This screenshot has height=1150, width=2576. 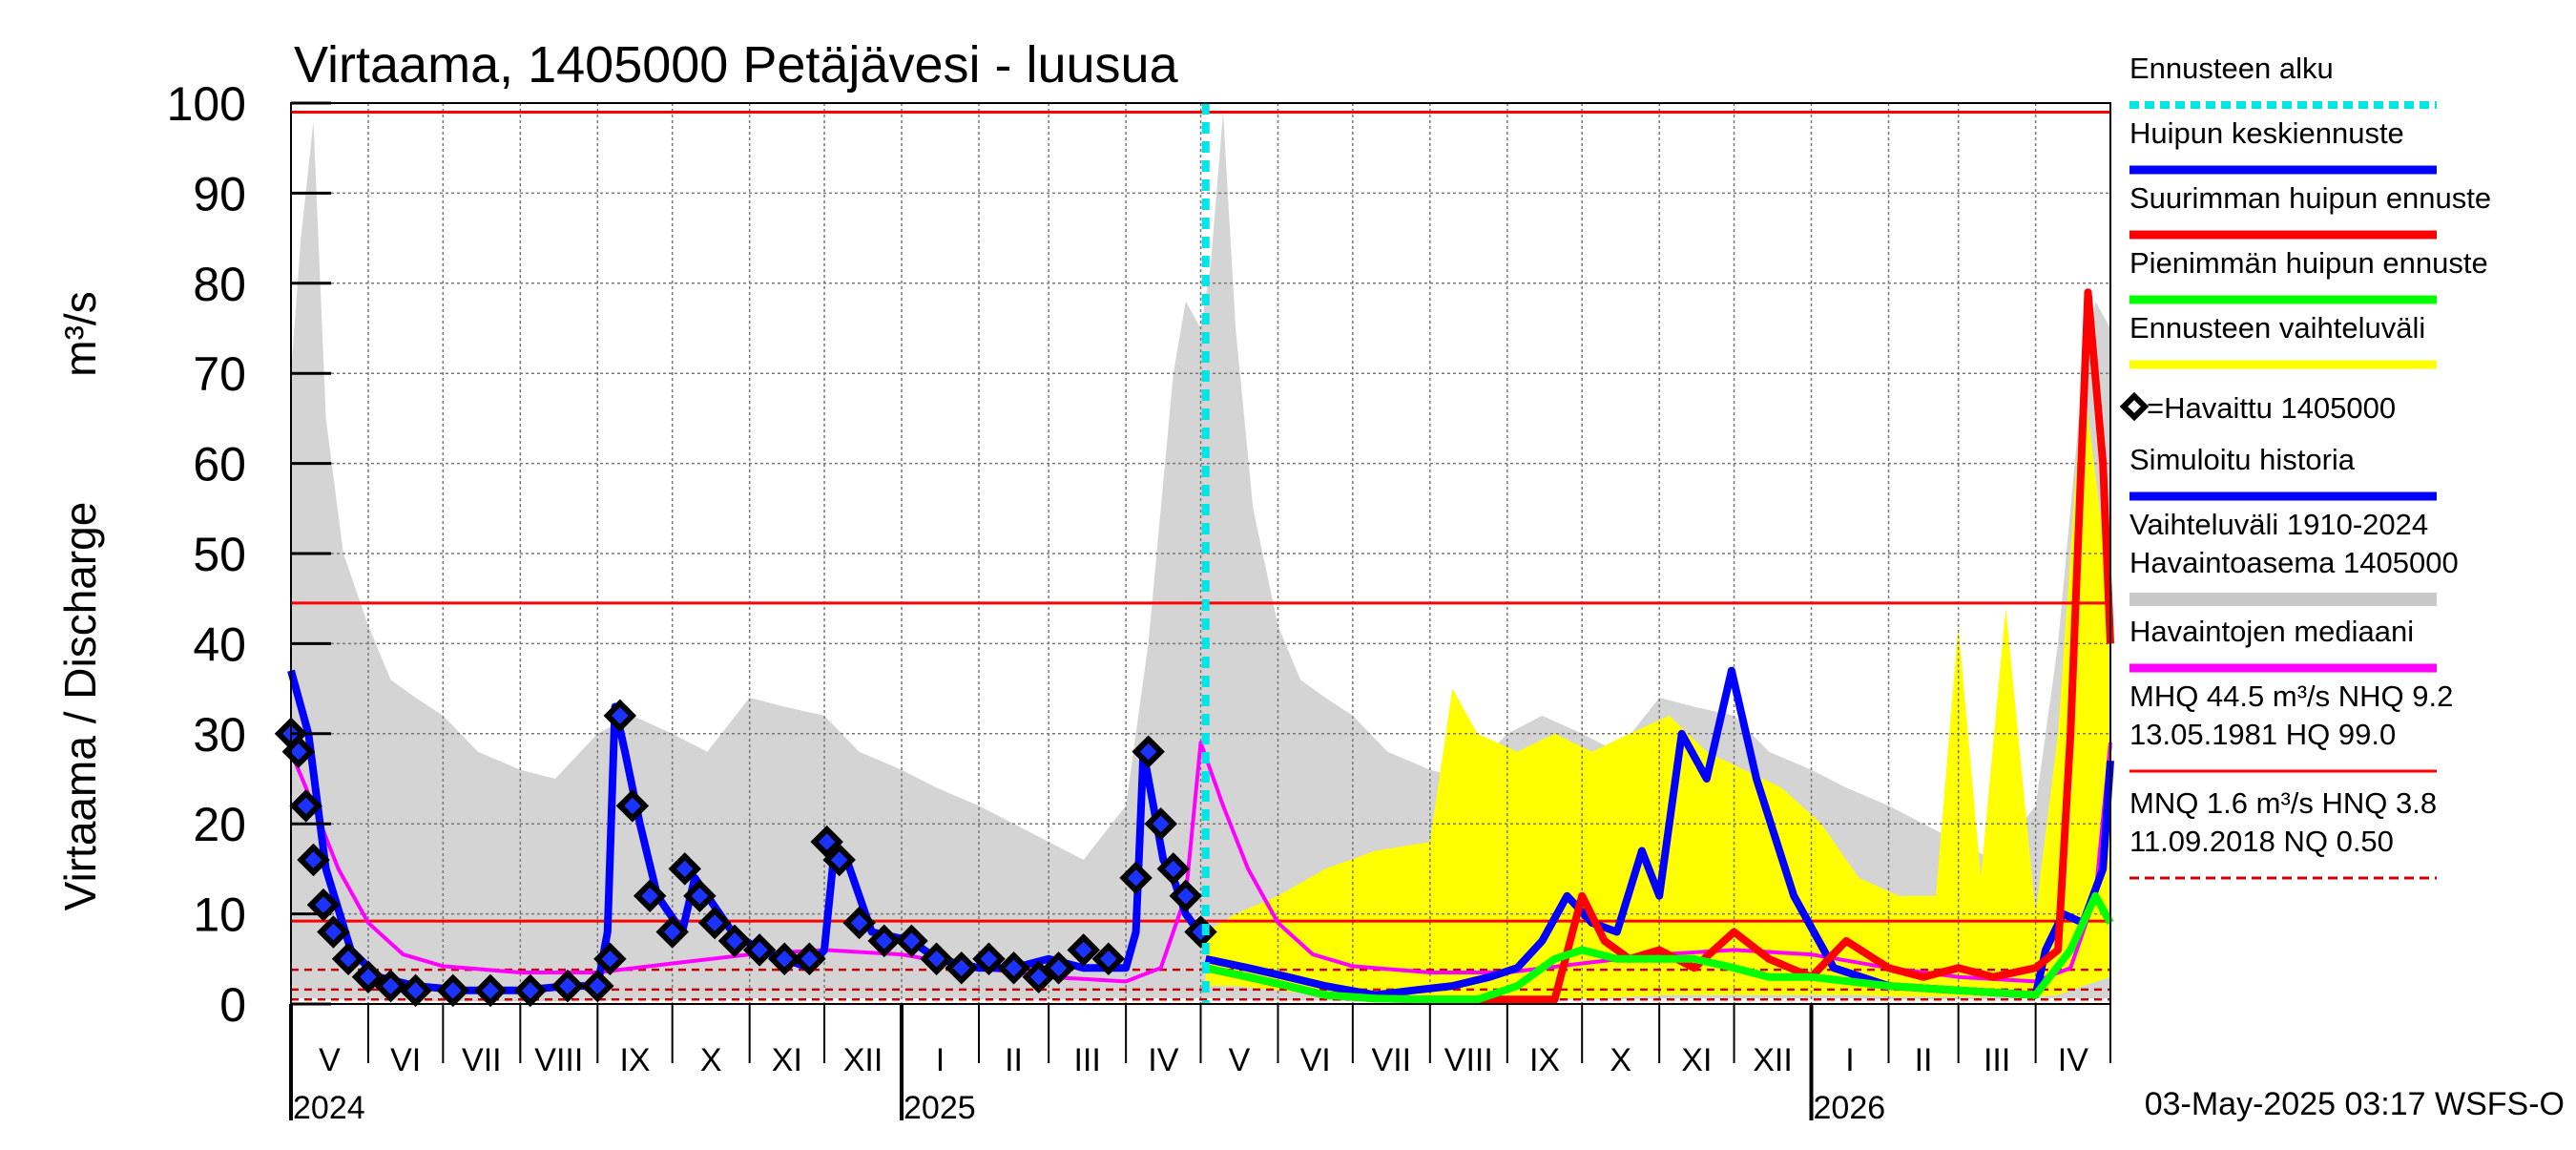 What do you see at coordinates (219, 824) in the screenshot?
I see `y-tick-label: 20` at bounding box center [219, 824].